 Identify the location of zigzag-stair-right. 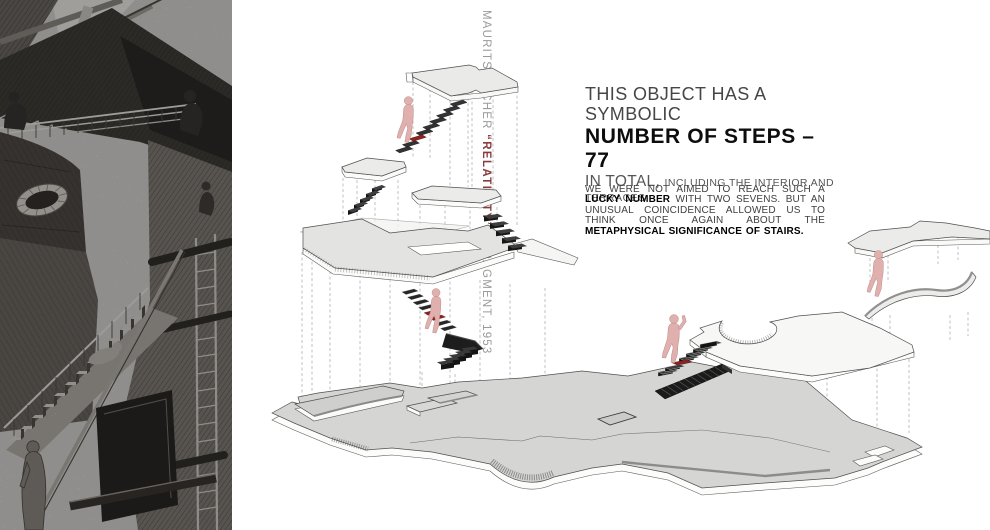
(690, 358).